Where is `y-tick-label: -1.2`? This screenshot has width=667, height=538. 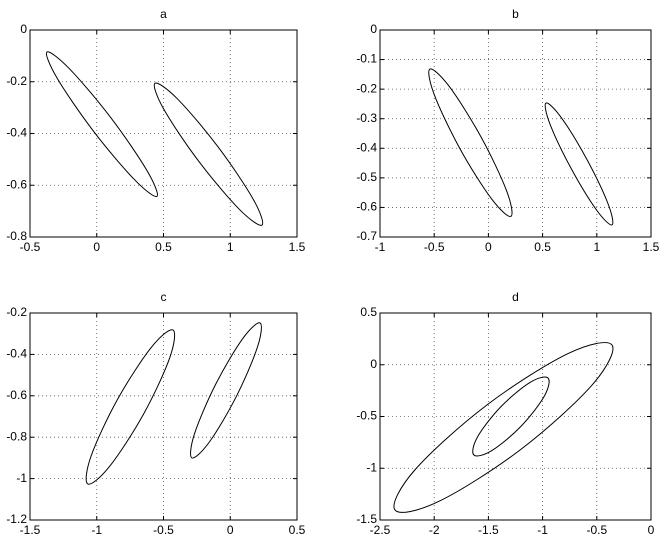 y-tick-label: -1.2 is located at coordinates (16, 519).